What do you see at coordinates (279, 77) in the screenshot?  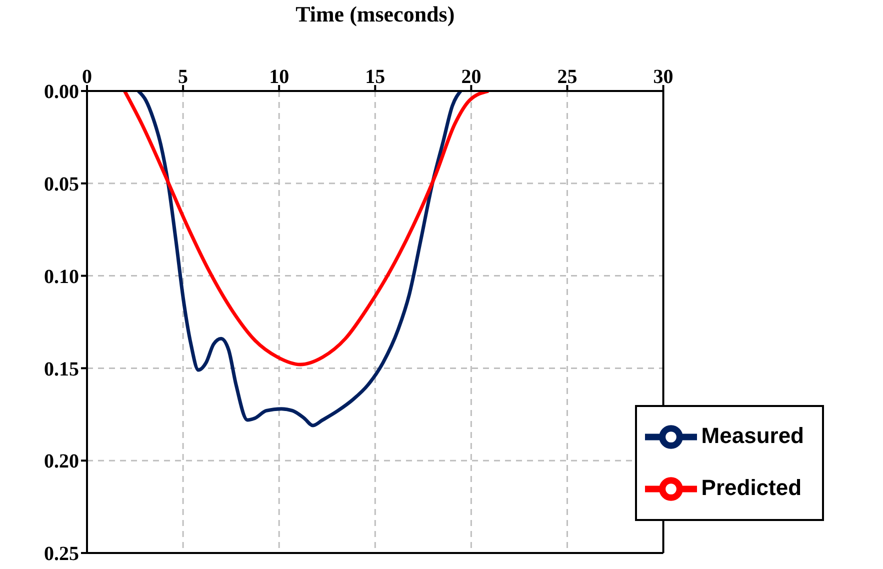 I see `x-tick-label: 10` at bounding box center [279, 77].